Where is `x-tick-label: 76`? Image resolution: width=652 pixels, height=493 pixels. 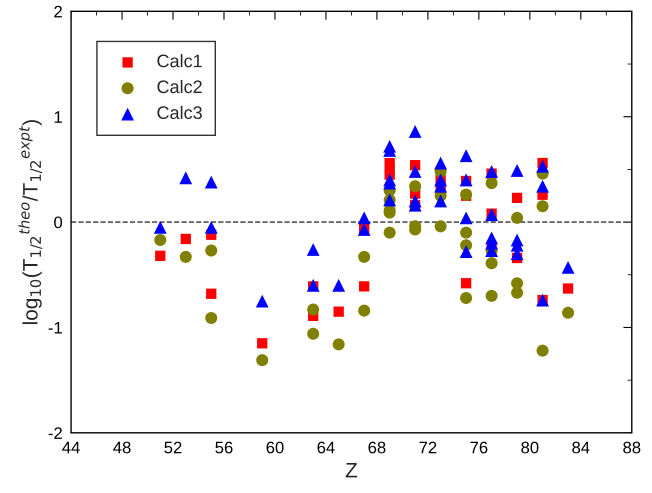
x-tick-label: 76 is located at coordinates (479, 448).